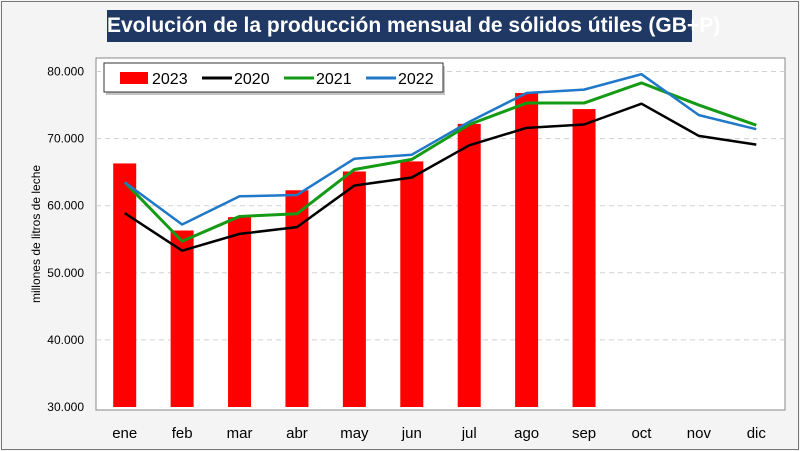  Describe the element at coordinates (182, 318) in the screenshot. I see `bar-2023-feb` at that location.